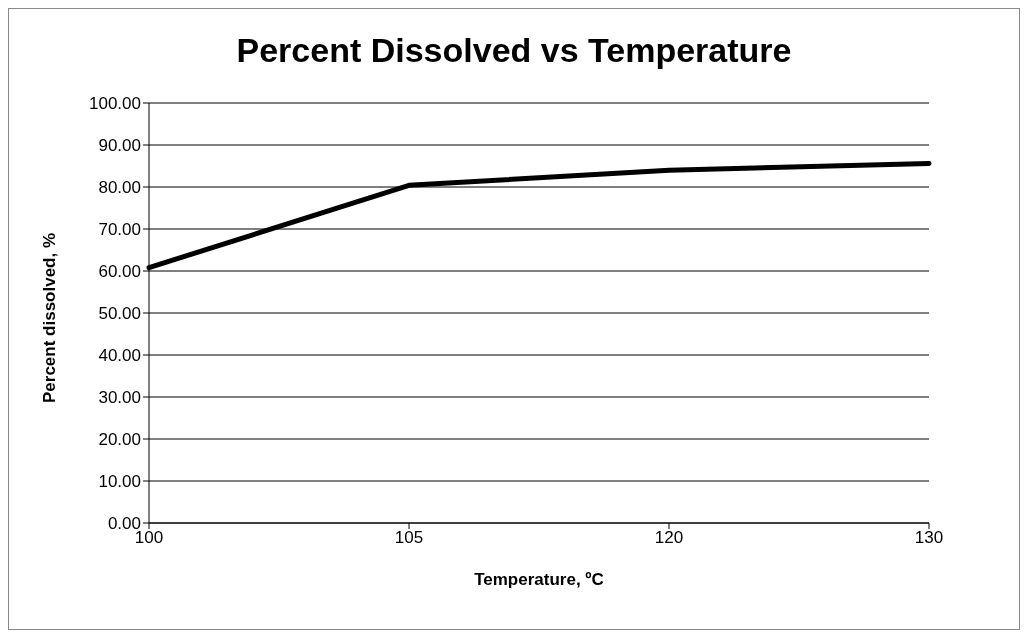 The height and width of the screenshot is (638, 1026). I want to click on y-tick-label: 60.00, so click(119, 272).